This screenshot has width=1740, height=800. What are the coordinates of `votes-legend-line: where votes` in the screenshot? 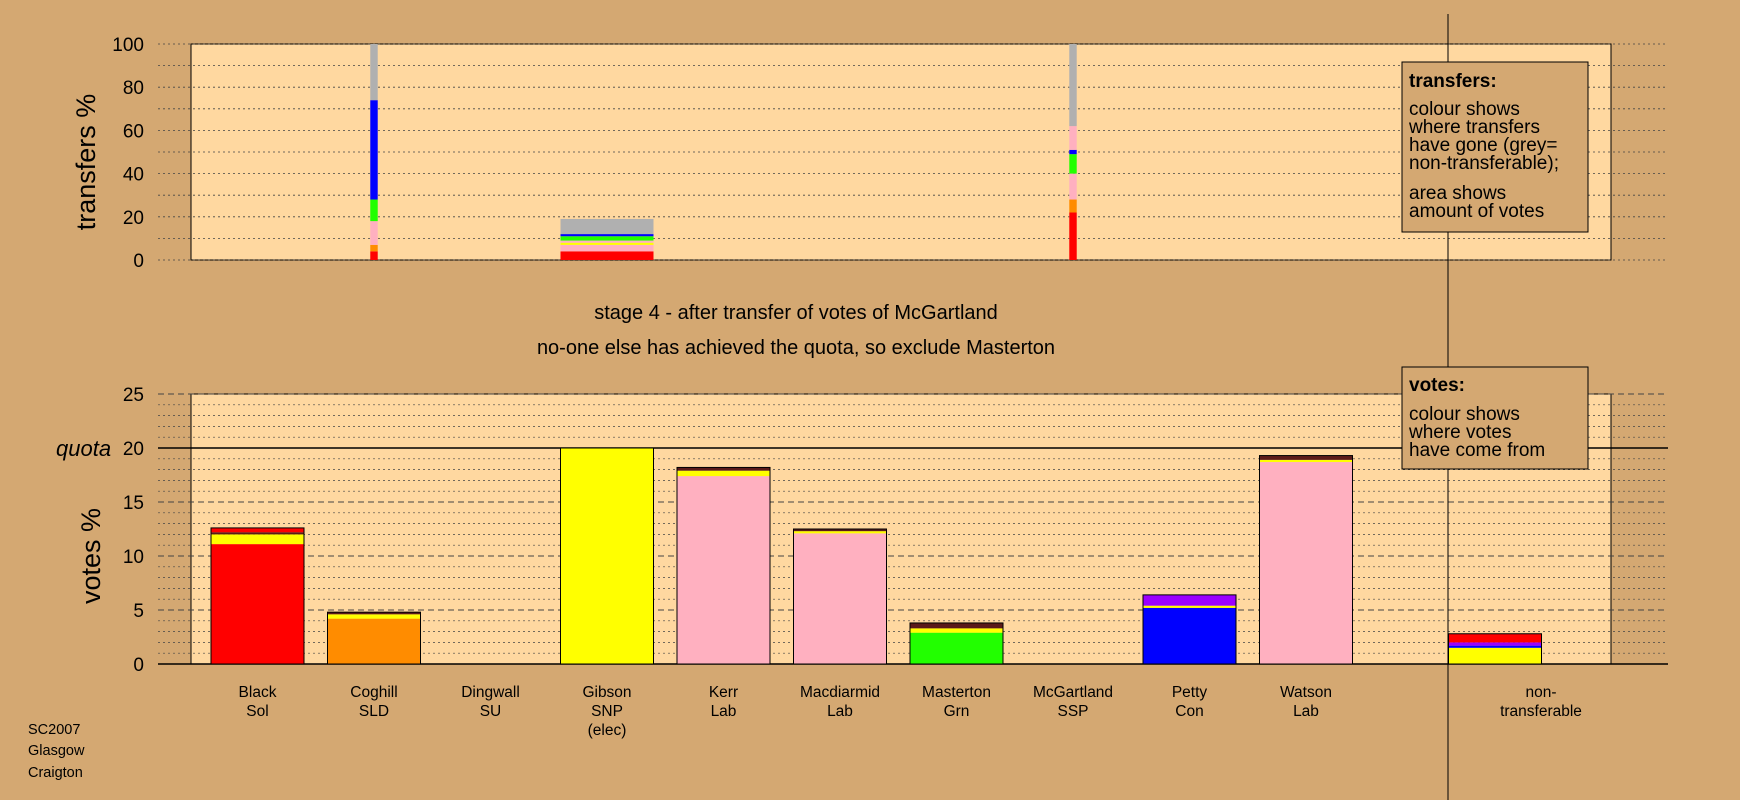 It's located at (1459, 432).